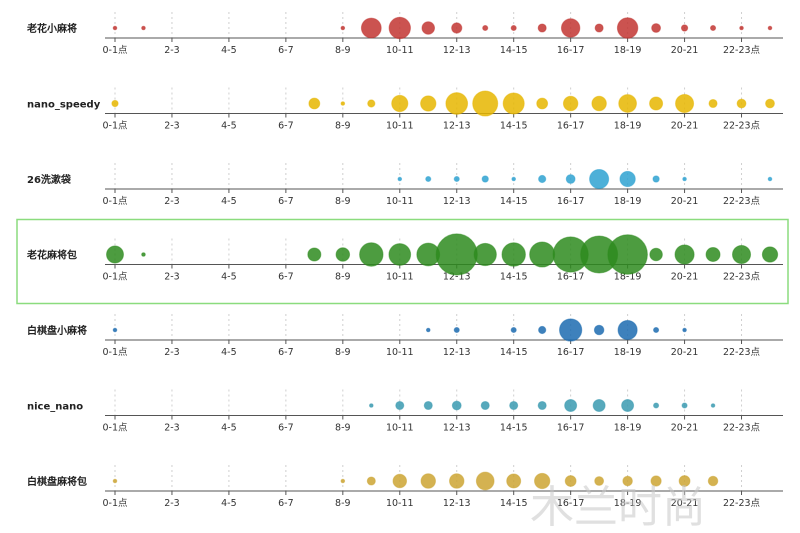  What do you see at coordinates (55, 407) in the screenshot?
I see `series-label: nice_nano` at bounding box center [55, 407].